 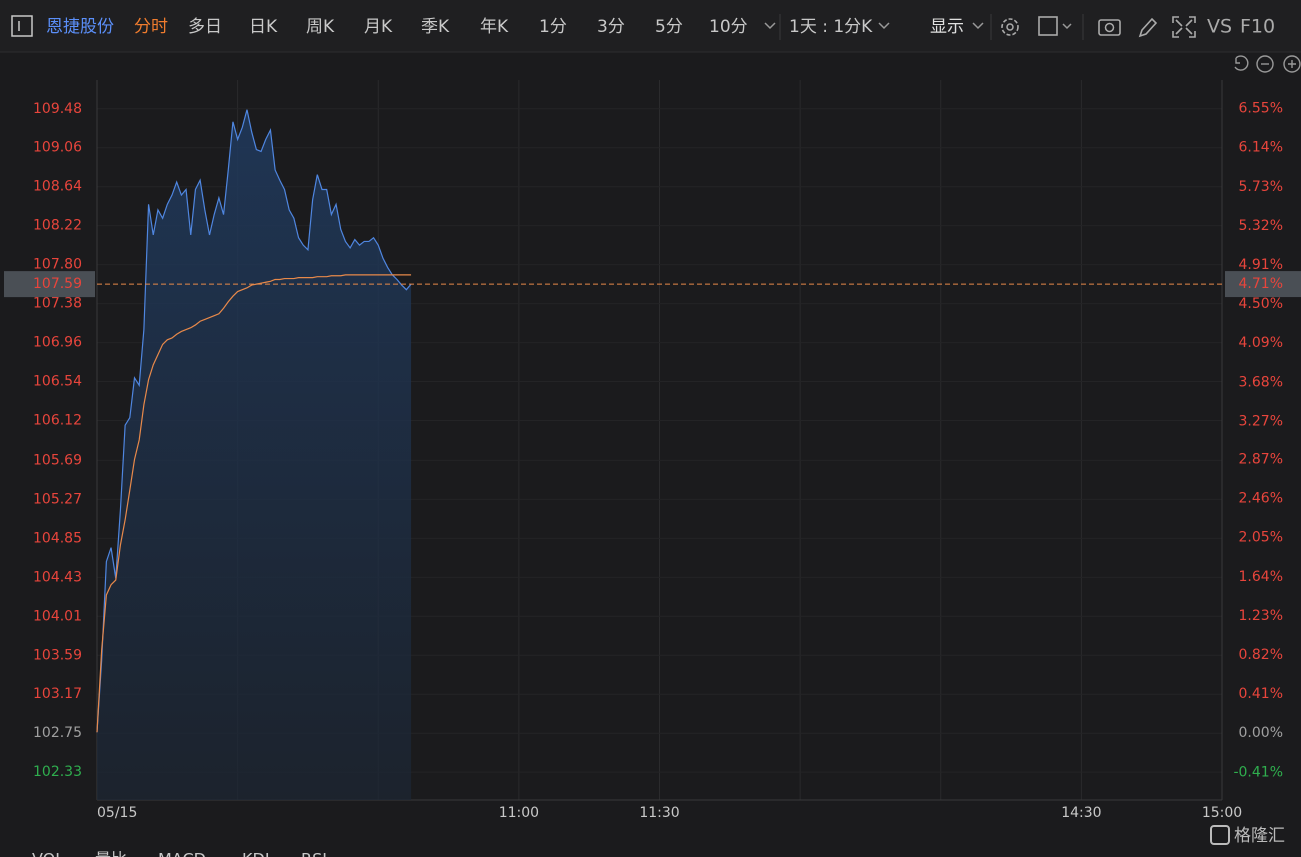 I want to click on settings-icon, so click(x=1010, y=27).